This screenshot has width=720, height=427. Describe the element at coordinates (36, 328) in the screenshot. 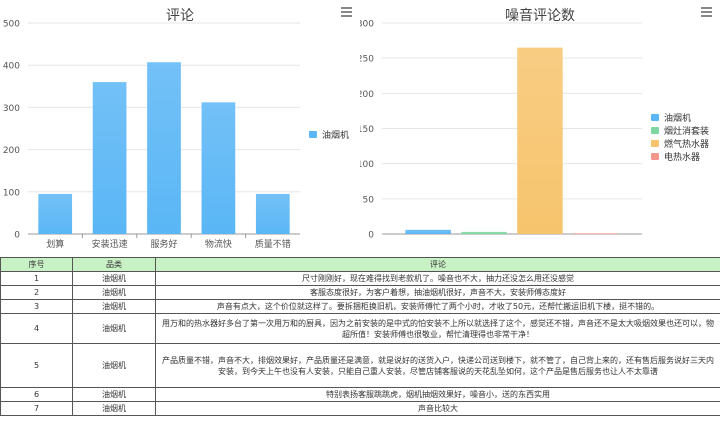

I see `cell-index: 4` at that location.